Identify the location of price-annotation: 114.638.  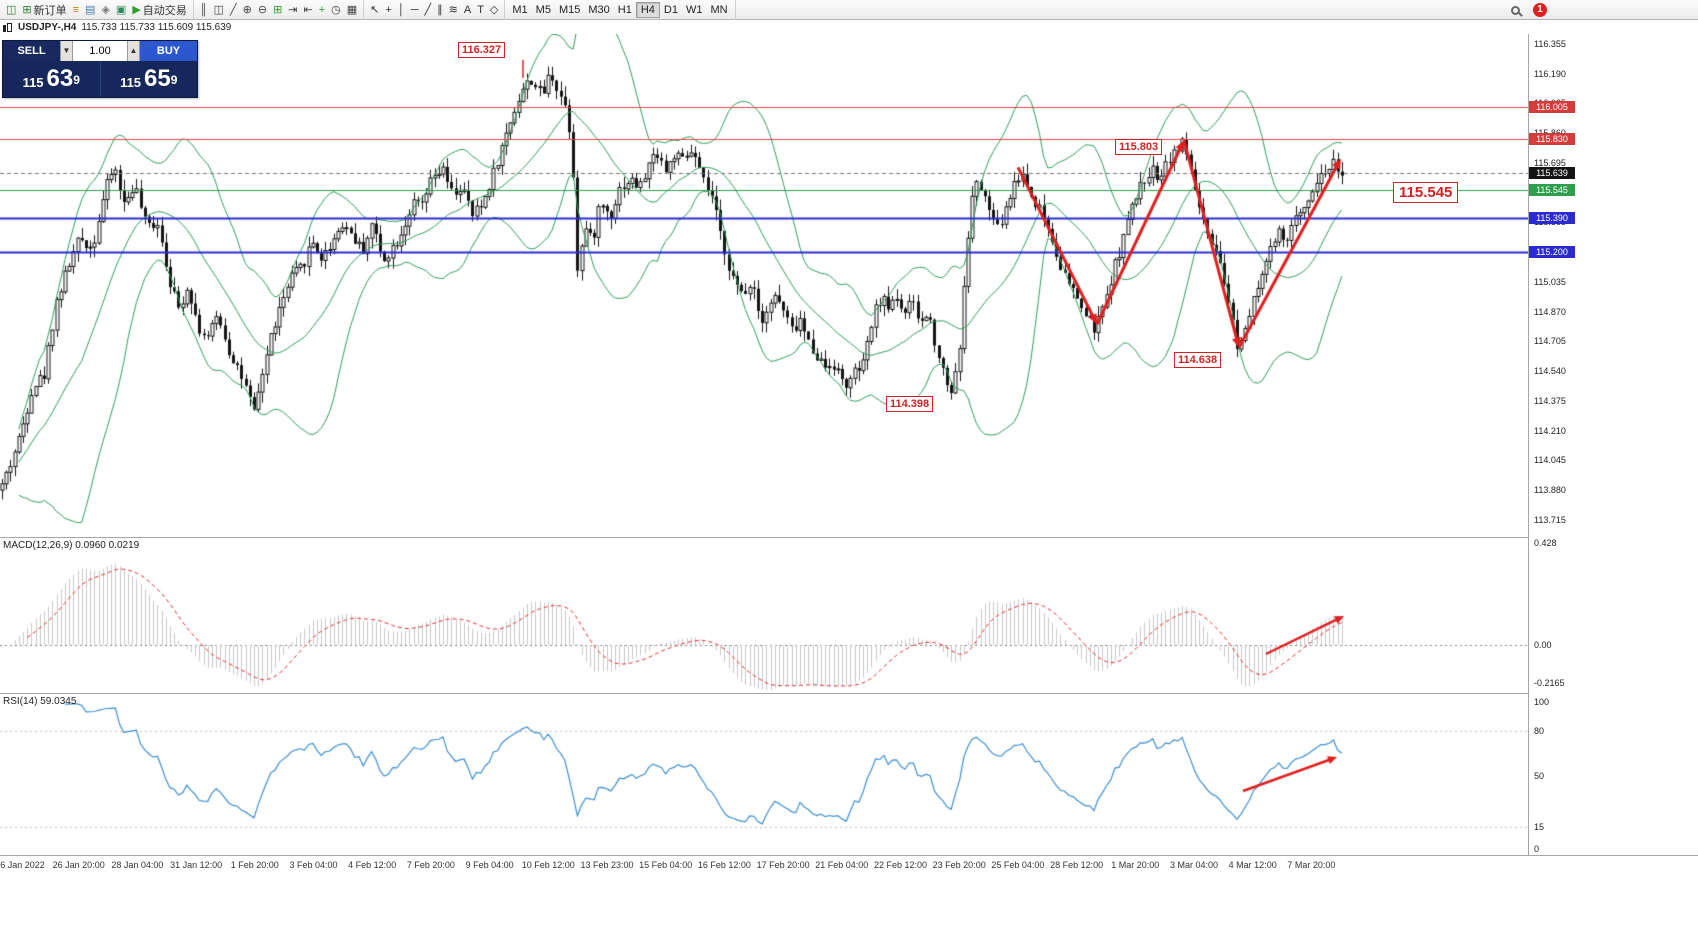
(1198, 360).